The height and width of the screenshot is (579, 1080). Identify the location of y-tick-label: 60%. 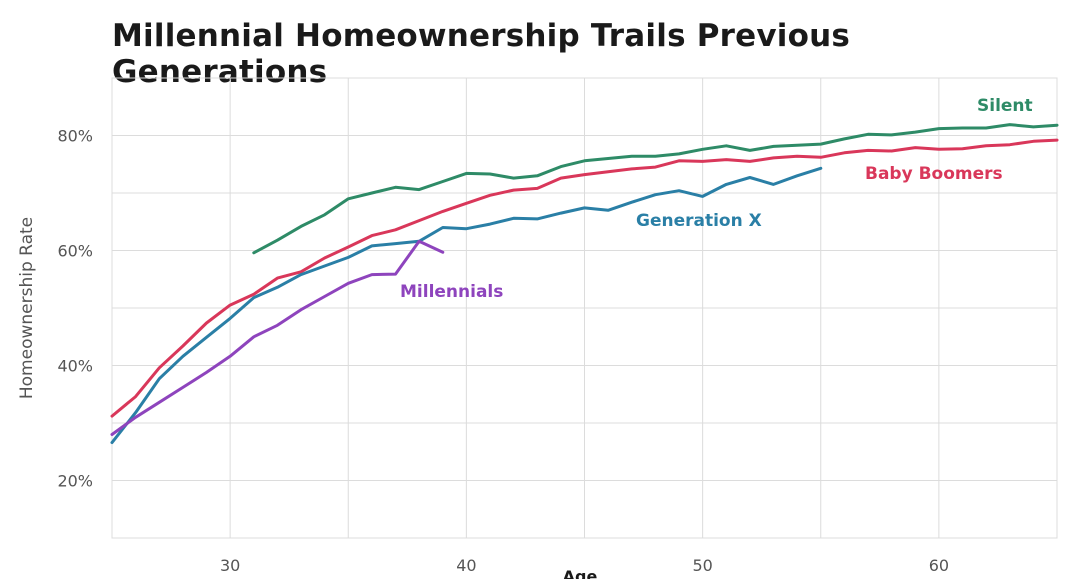
(75, 251).